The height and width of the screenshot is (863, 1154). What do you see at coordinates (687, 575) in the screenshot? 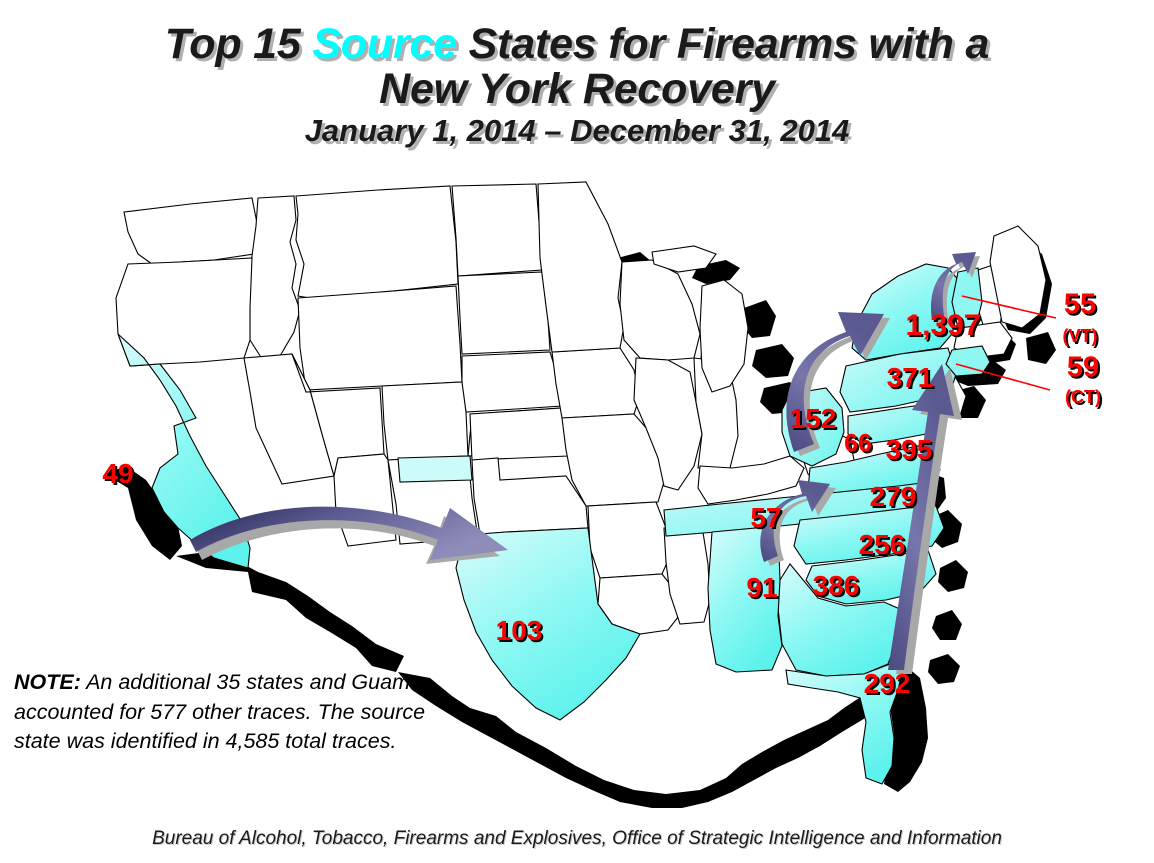
I see `state-MS` at bounding box center [687, 575].